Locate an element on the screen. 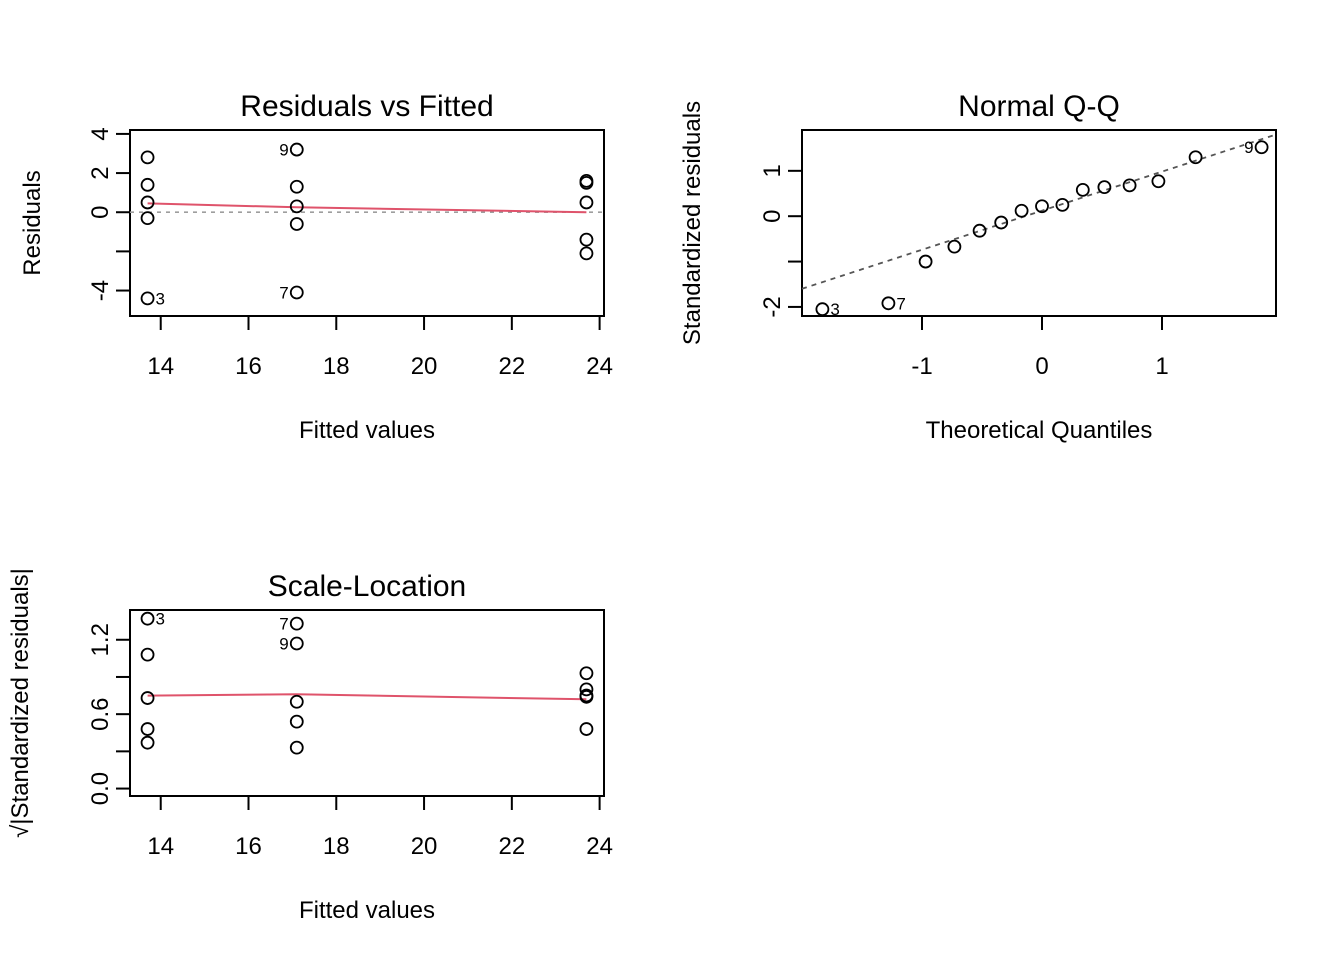 Image resolution: width=1344 pixels, height=960 pixels. y-axis-label: Residuals is located at coordinates (32, 222).